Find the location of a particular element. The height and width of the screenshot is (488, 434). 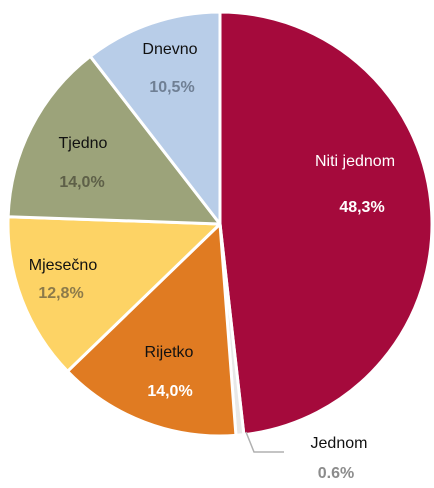

slice-value-dnevno: 10,5% is located at coordinates (171, 87).